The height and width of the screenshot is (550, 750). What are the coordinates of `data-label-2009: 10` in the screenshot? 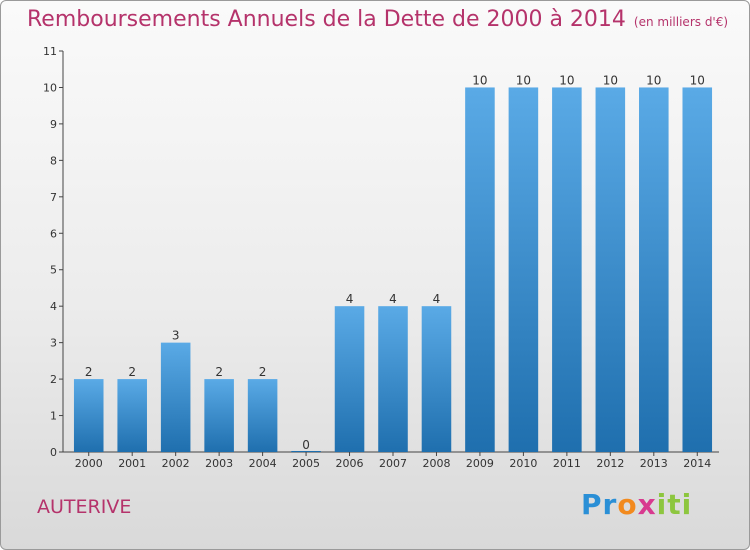 It's located at (479, 80).